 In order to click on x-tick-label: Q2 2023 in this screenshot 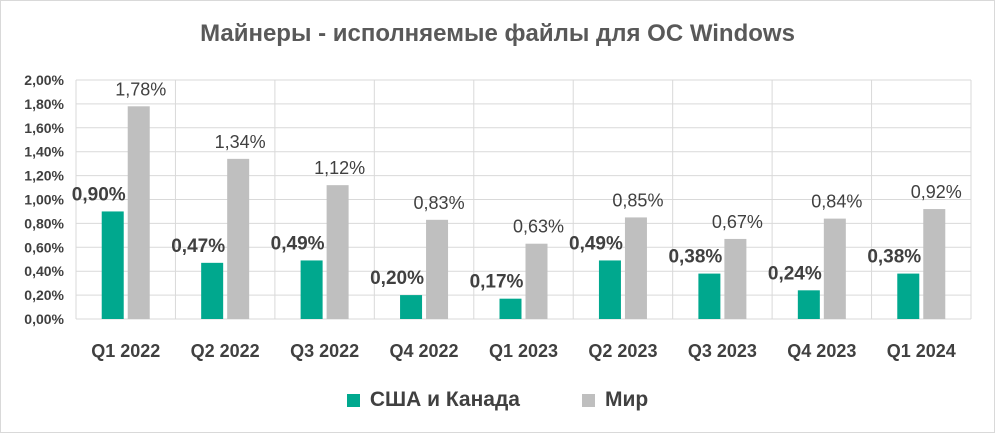, I will do `click(622, 351)`.